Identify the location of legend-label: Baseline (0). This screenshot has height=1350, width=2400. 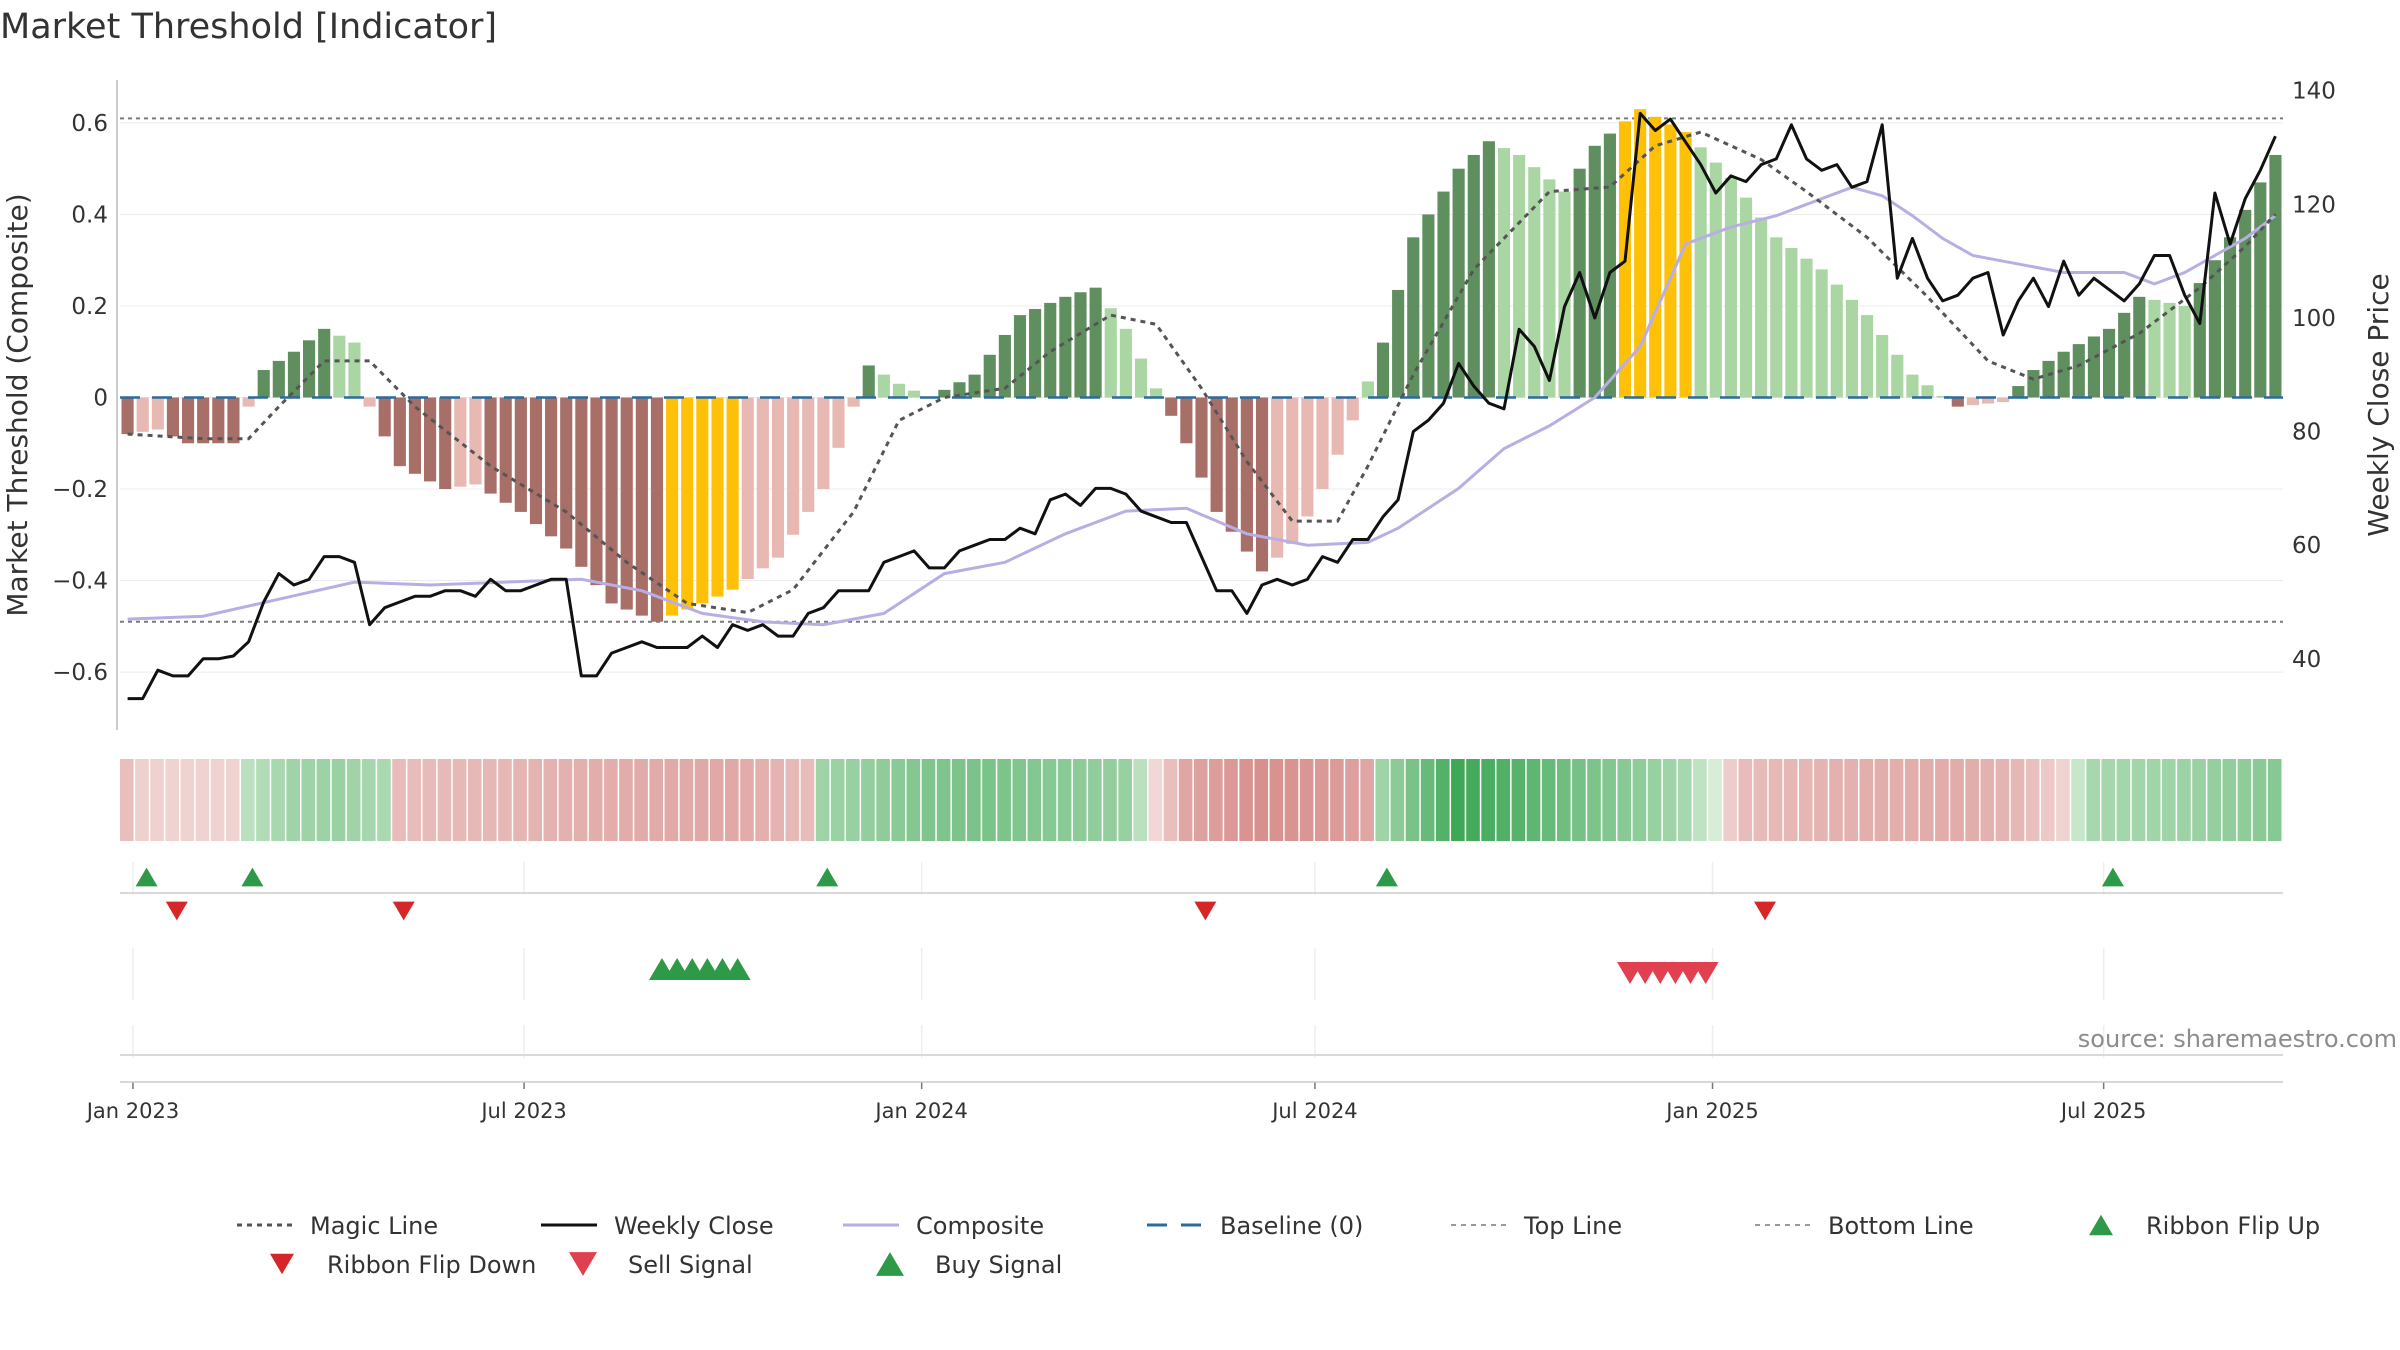
(1291, 1226).